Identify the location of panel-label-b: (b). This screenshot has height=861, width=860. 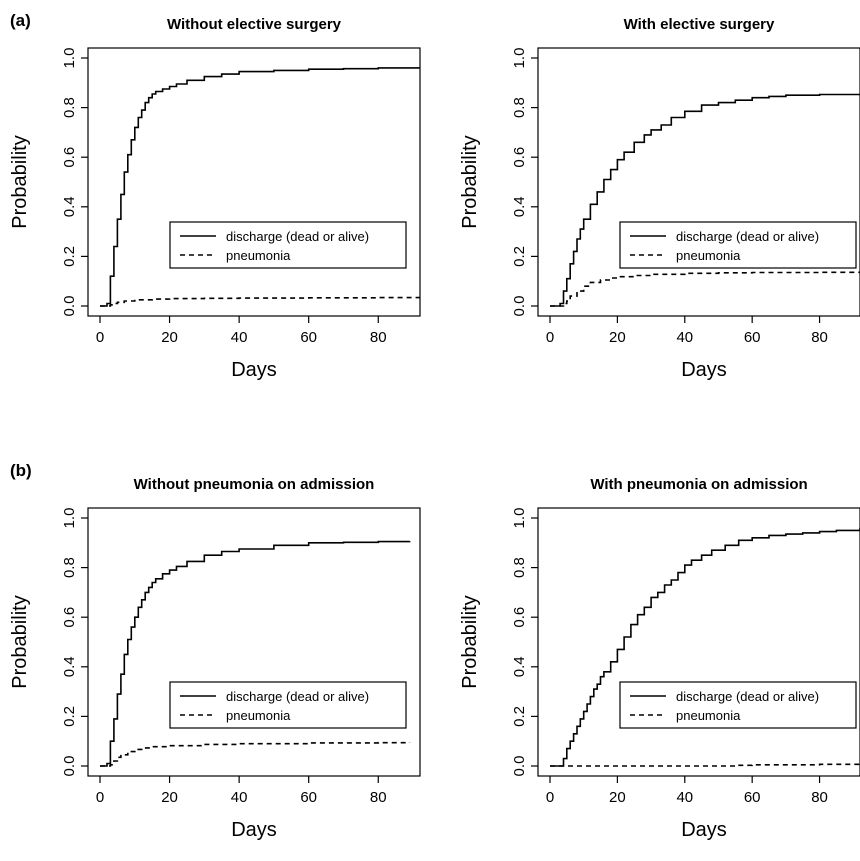
(21, 470).